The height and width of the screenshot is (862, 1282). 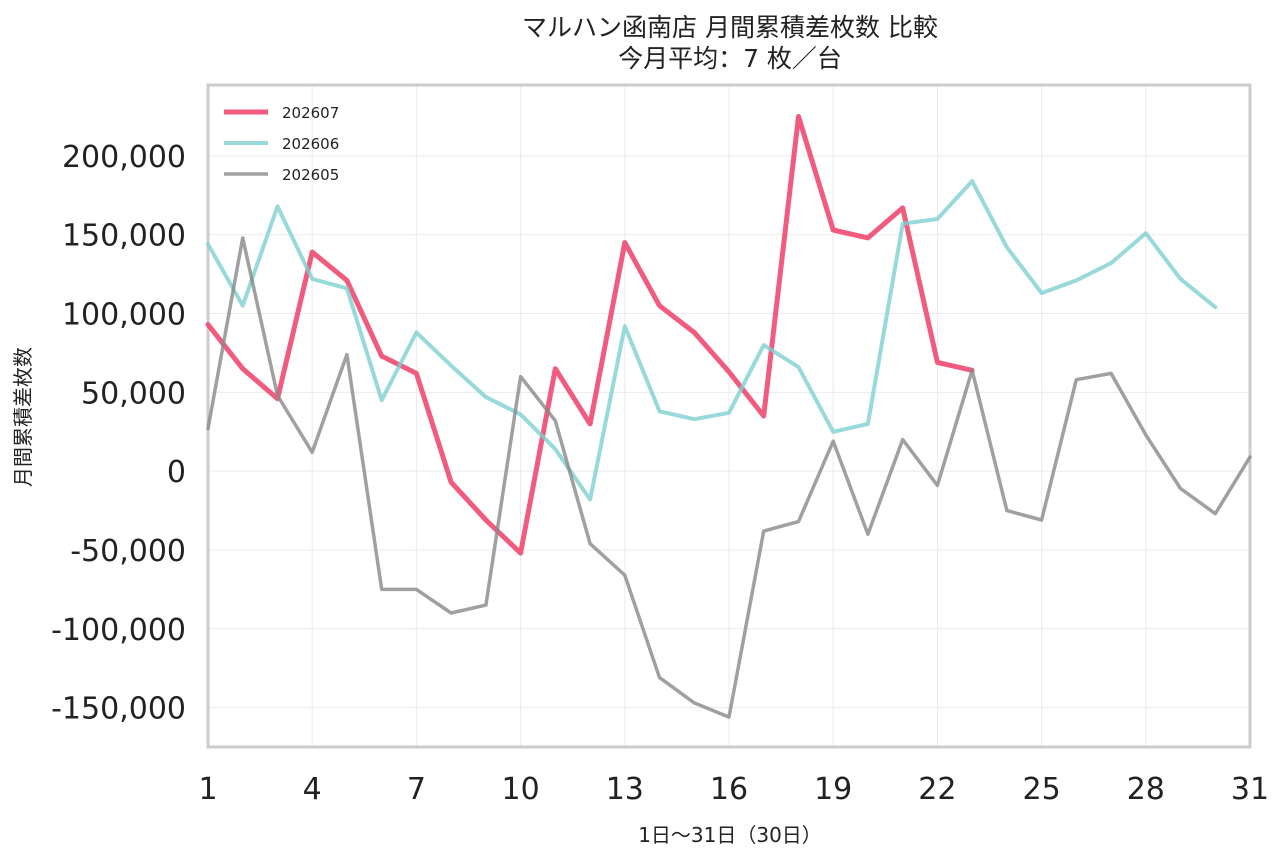 What do you see at coordinates (937, 789) in the screenshot?
I see `x-tick-label: 22` at bounding box center [937, 789].